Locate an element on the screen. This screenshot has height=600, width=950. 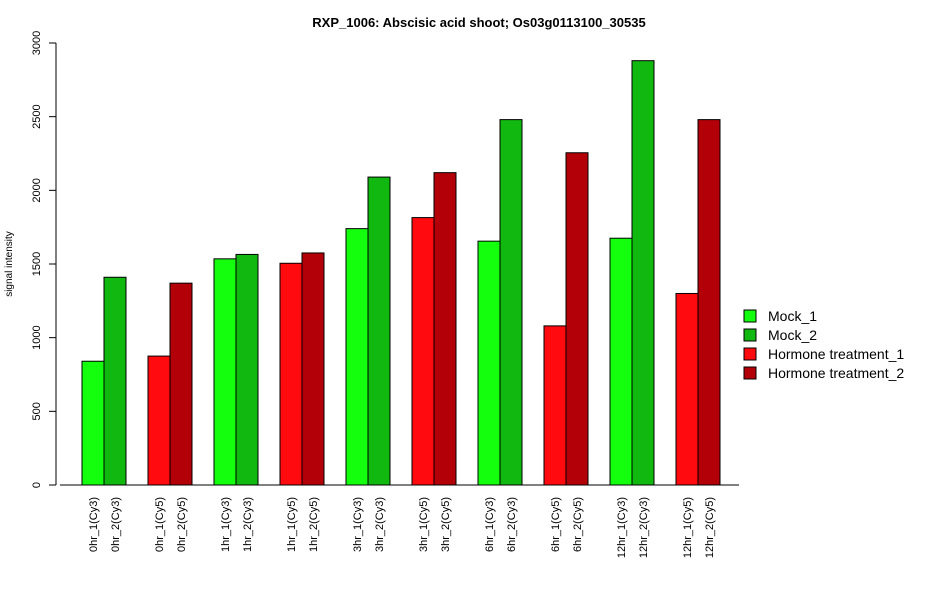
x-tick-label: 3hr_1(Cy5) is located at coordinates (424, 524).